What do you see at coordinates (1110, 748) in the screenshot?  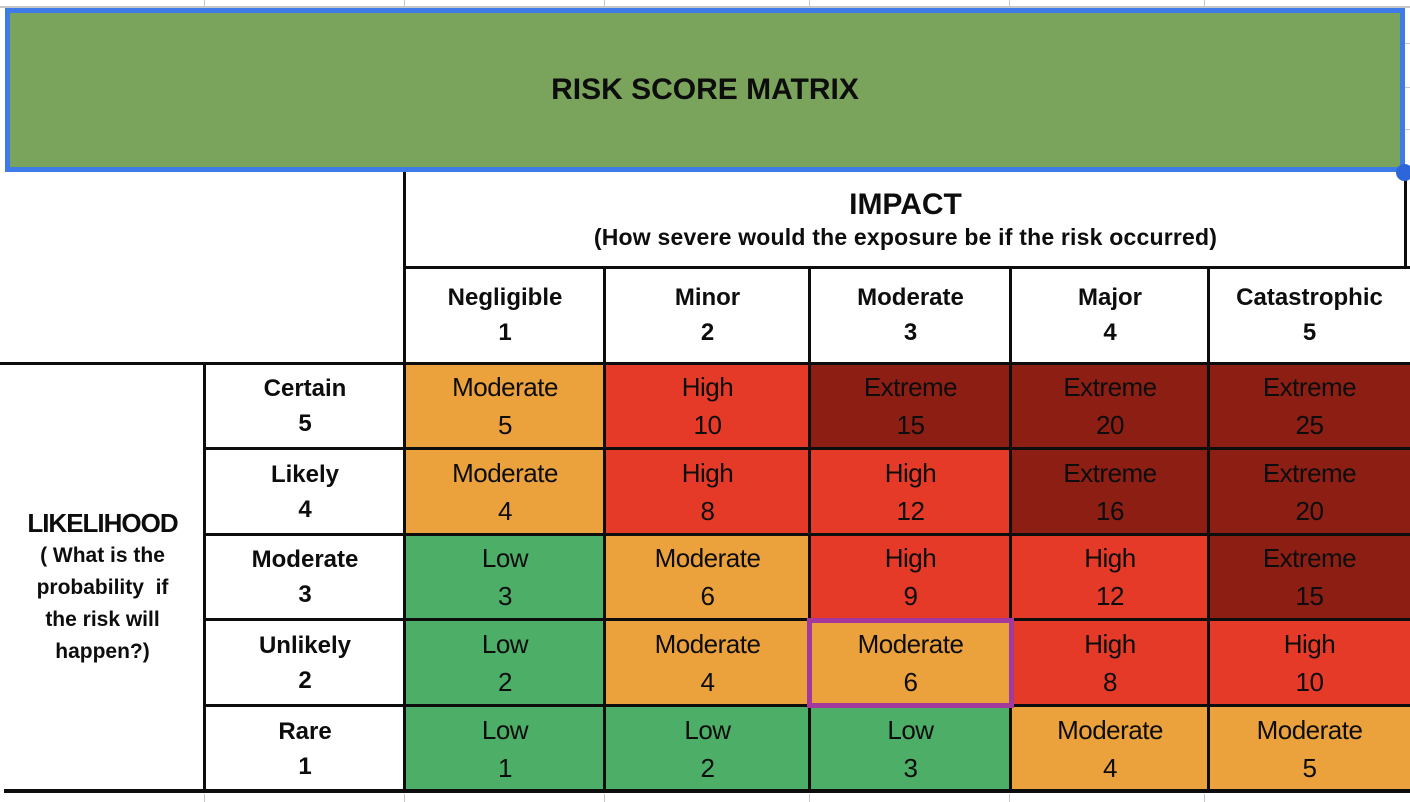 I see `risk-cell-rare-major: Moderate 4` at bounding box center [1110, 748].